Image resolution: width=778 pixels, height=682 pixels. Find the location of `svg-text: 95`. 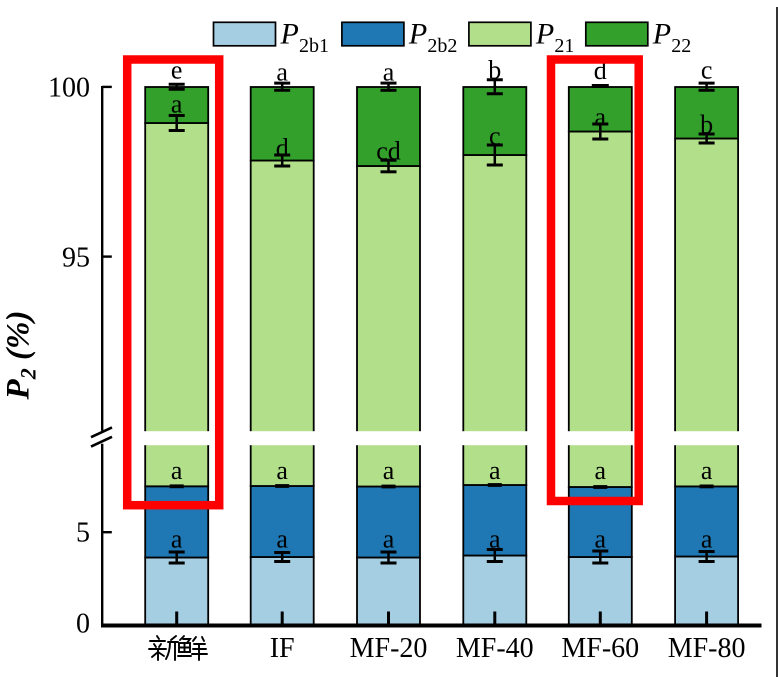

svg-text: 95 is located at coordinates (76, 258).